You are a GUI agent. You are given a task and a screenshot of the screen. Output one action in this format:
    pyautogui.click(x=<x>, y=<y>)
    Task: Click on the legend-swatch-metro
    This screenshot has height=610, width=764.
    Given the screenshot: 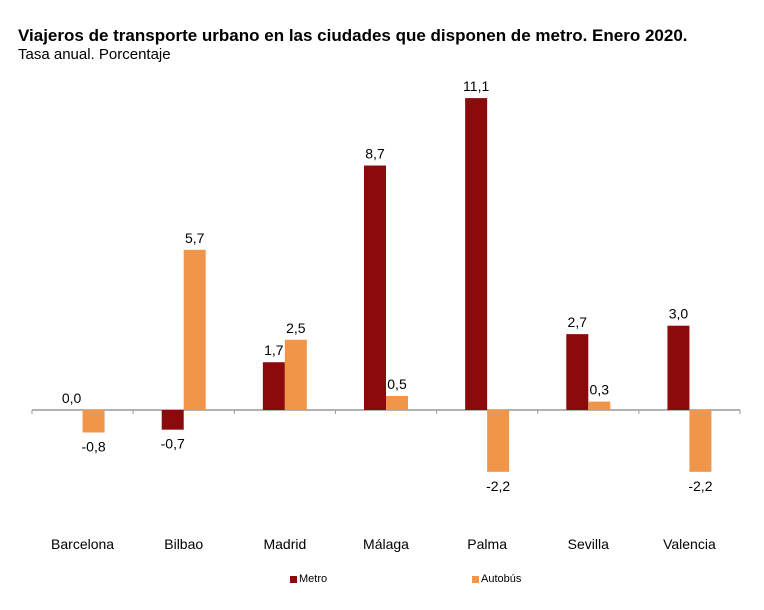 What is the action you would take?
    pyautogui.click(x=293, y=579)
    